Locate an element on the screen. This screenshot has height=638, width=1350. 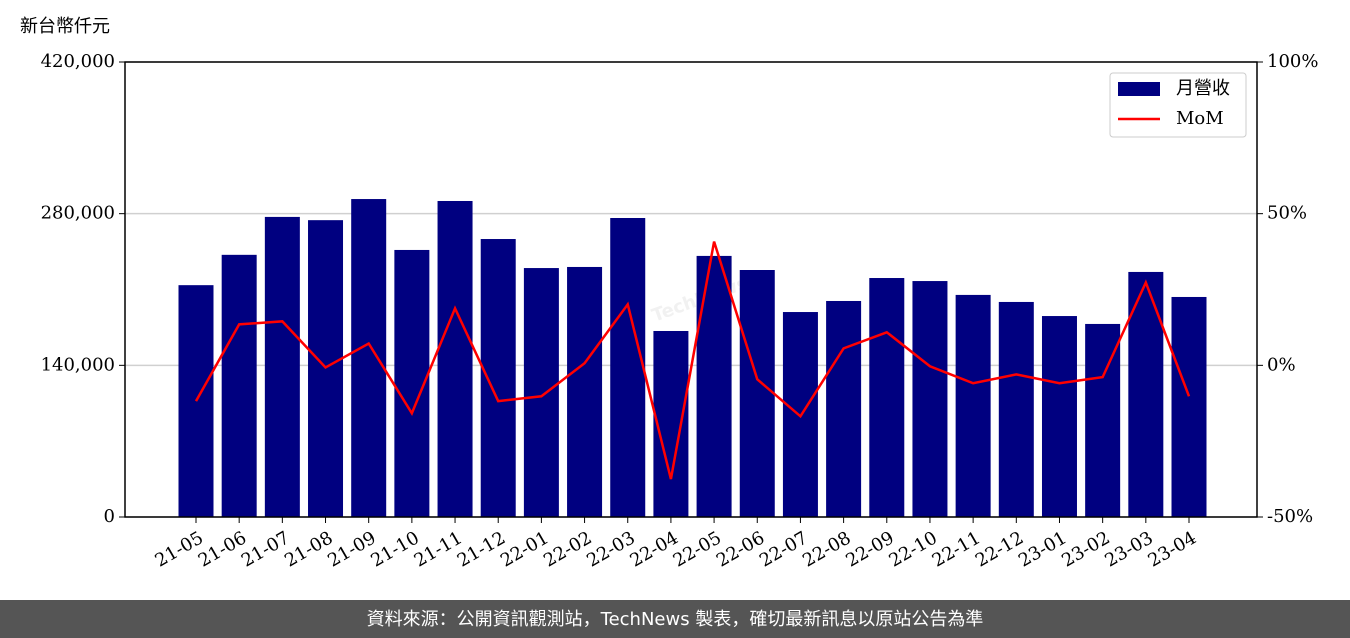
x-tick-label: 22-01 is located at coordinates (524, 549).